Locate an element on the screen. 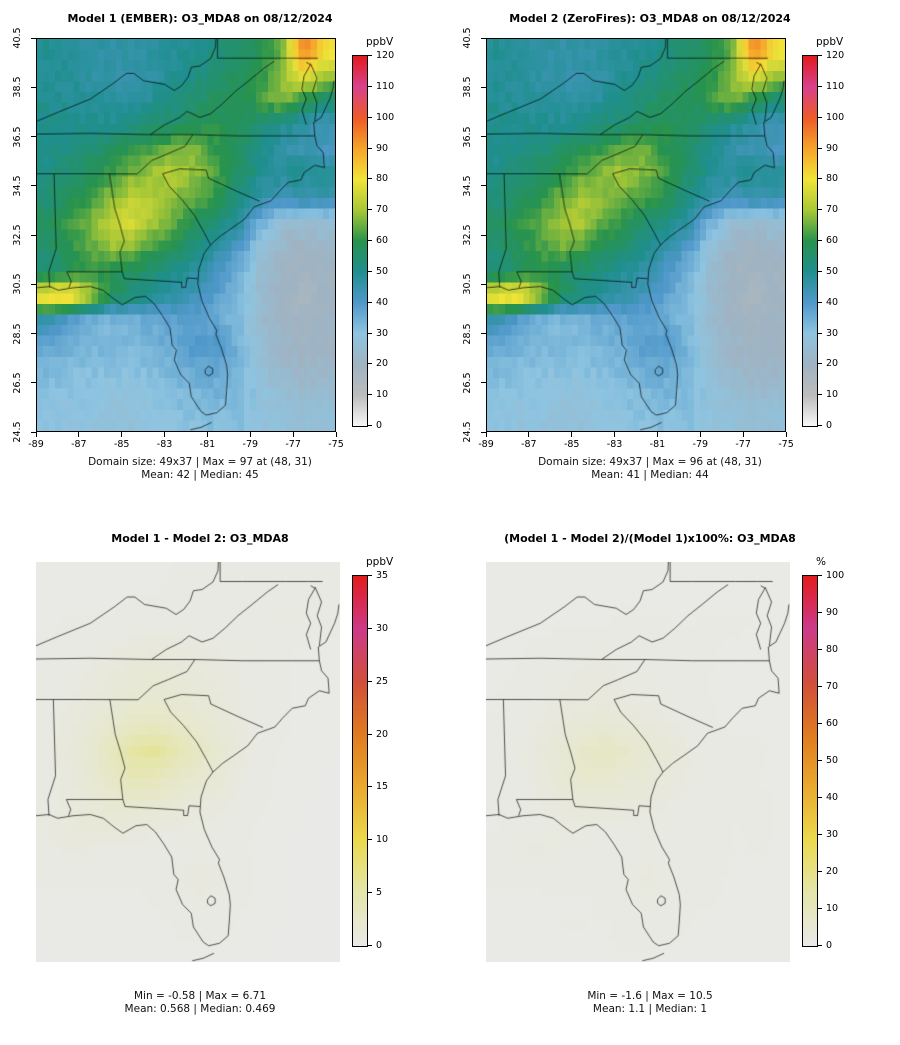 This screenshot has height=1045, width=900. caption-line1: Min = -0.58 | Max = 6.71 is located at coordinates (200, 996).